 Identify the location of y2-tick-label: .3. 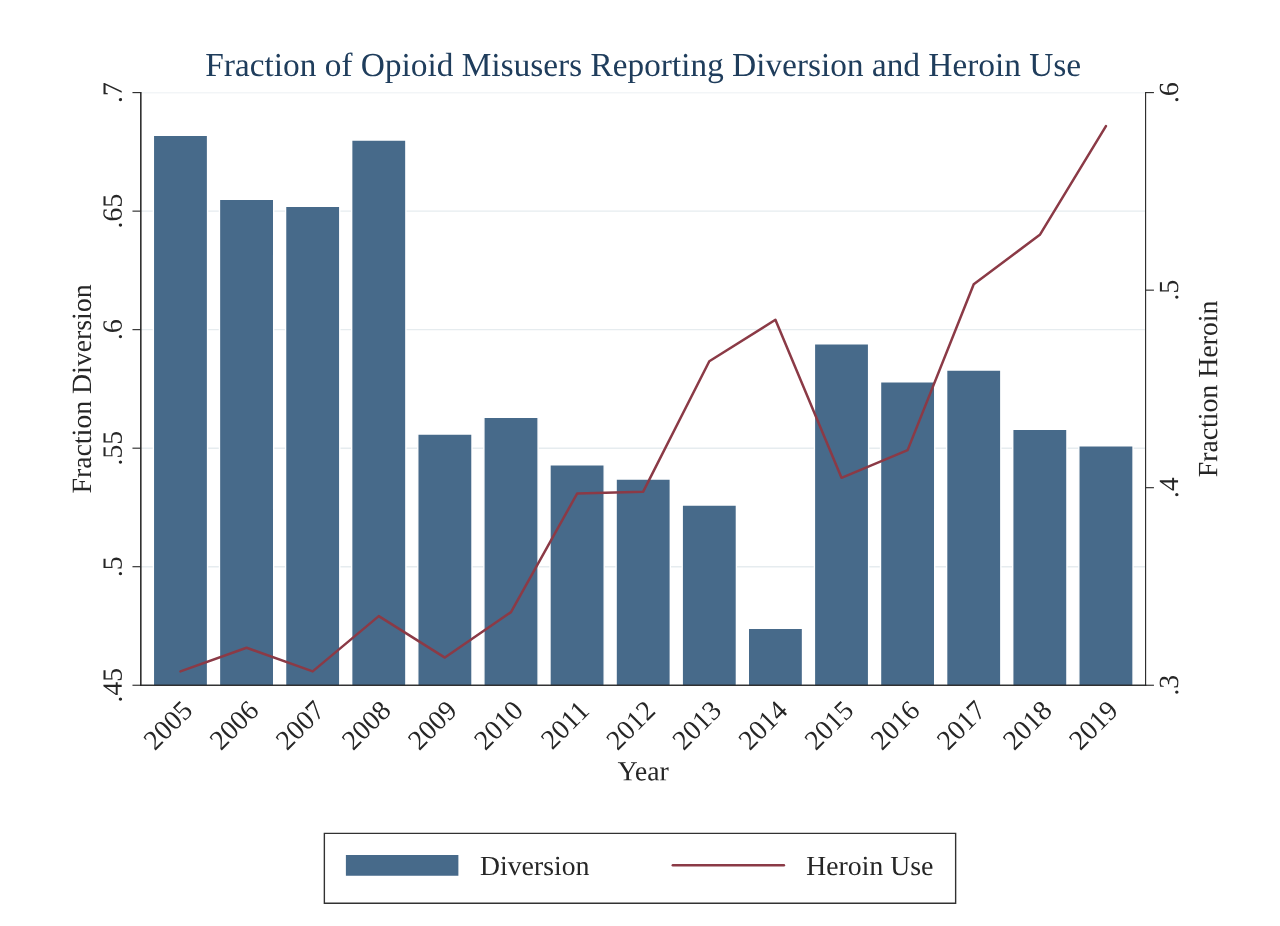
(1169, 684).